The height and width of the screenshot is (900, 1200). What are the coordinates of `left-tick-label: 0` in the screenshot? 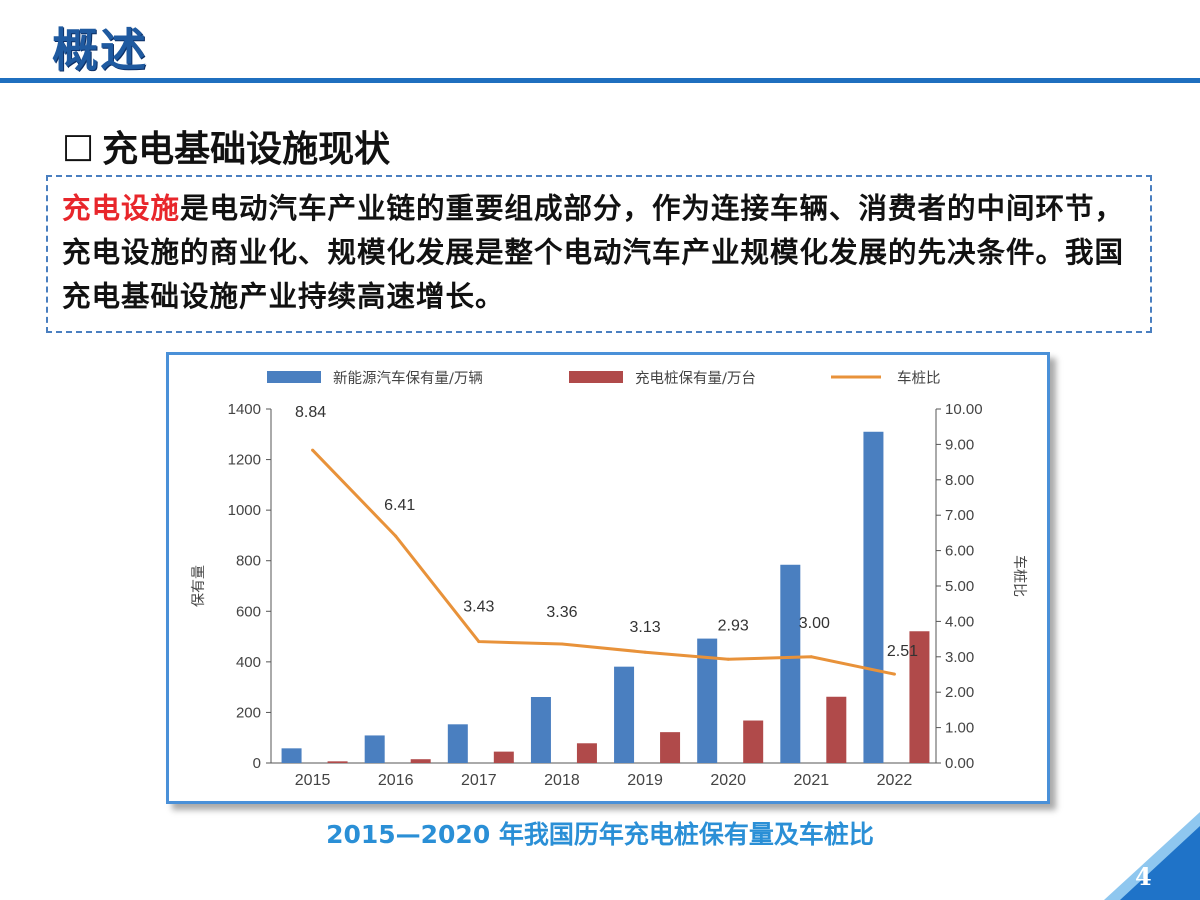 It's located at (257, 763).